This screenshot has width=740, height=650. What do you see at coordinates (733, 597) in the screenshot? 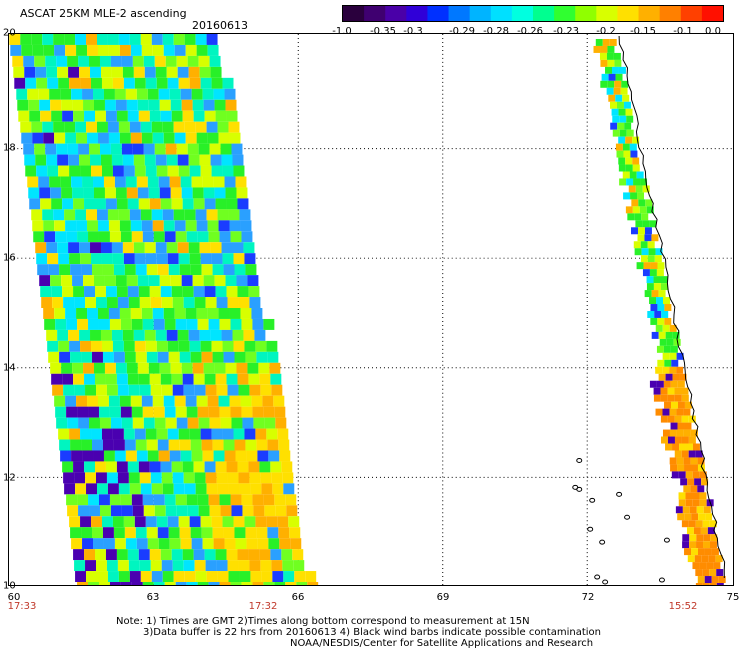
I see `longitude-label: 75` at bounding box center [733, 597].